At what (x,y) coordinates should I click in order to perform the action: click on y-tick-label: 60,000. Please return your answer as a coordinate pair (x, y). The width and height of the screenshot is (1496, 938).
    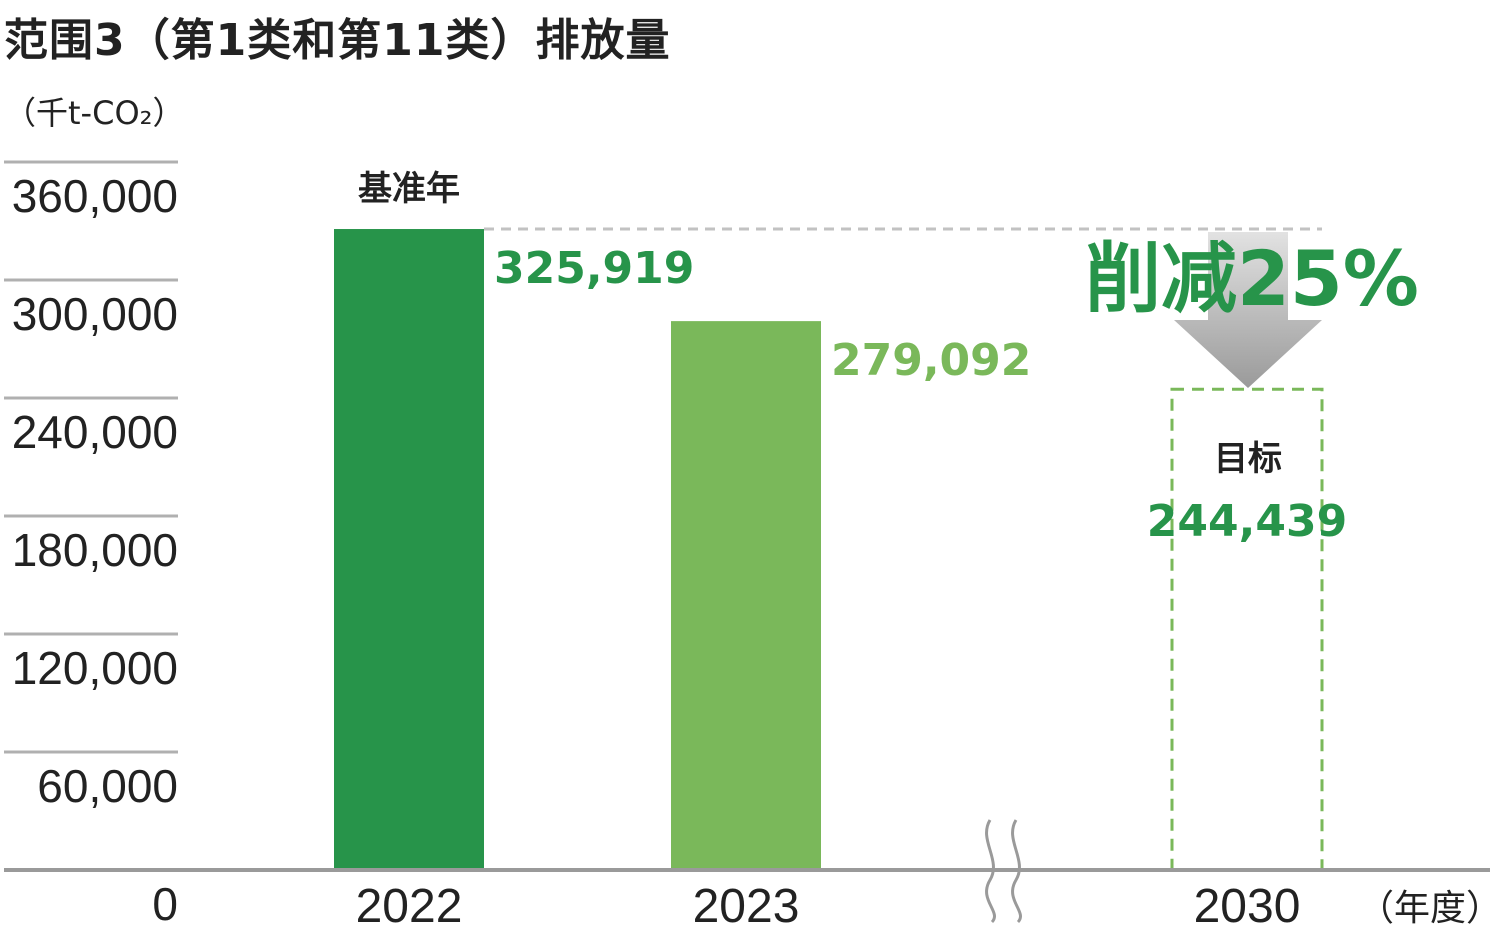
    Looking at the image, I should click on (107, 786).